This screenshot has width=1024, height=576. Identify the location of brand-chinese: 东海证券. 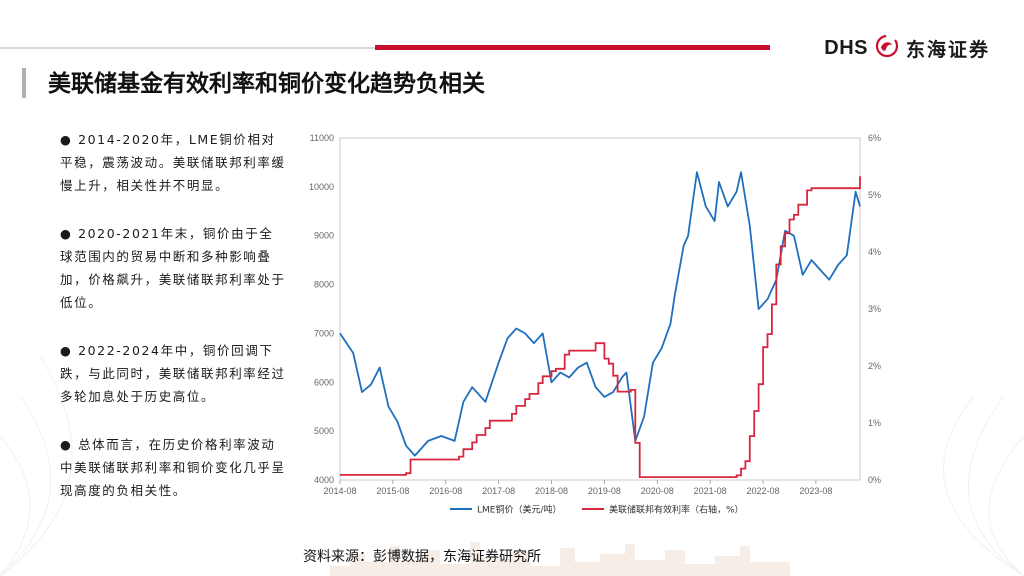
(947, 49).